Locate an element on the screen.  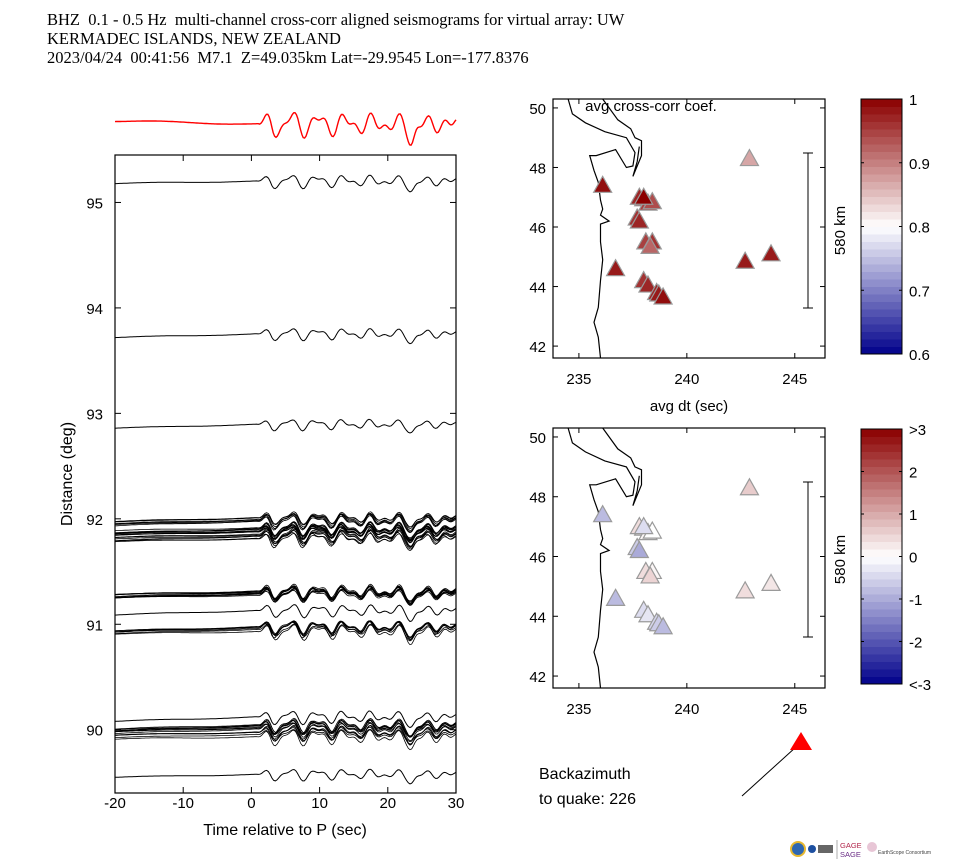
doe-logo-icon is located at coordinates (825, 849).